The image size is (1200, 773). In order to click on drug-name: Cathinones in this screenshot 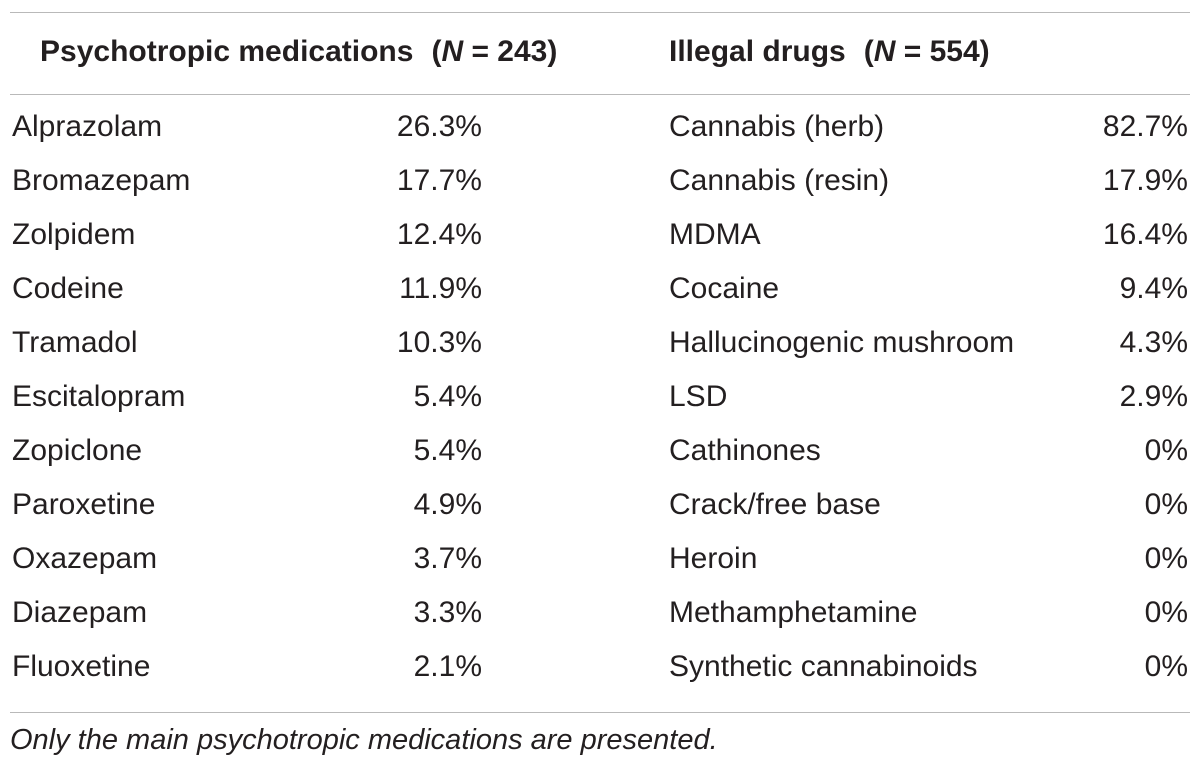, I will do `click(745, 450)`.